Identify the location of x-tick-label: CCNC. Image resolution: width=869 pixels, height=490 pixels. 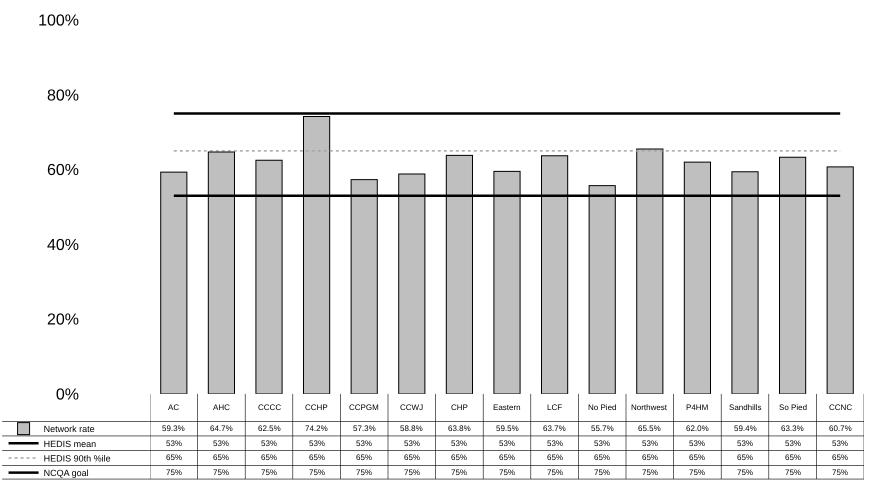
(840, 407).